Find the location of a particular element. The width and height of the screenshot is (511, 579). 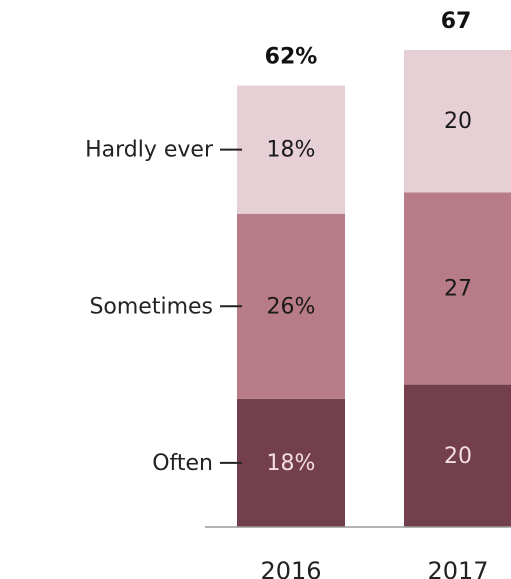

bar-2016-often is located at coordinates (291, 462).